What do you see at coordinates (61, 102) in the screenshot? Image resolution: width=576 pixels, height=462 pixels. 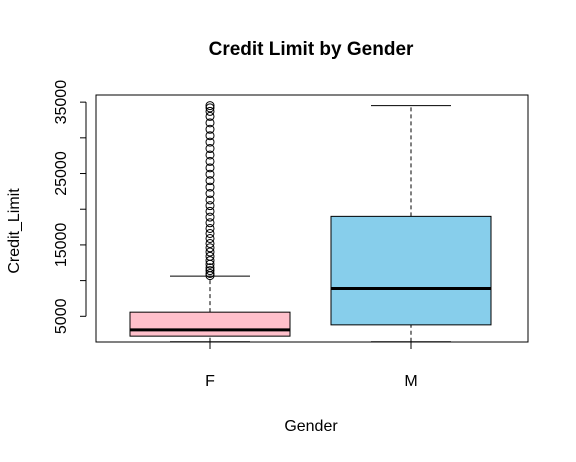 I see `y-tick-label: 35000` at bounding box center [61, 102].